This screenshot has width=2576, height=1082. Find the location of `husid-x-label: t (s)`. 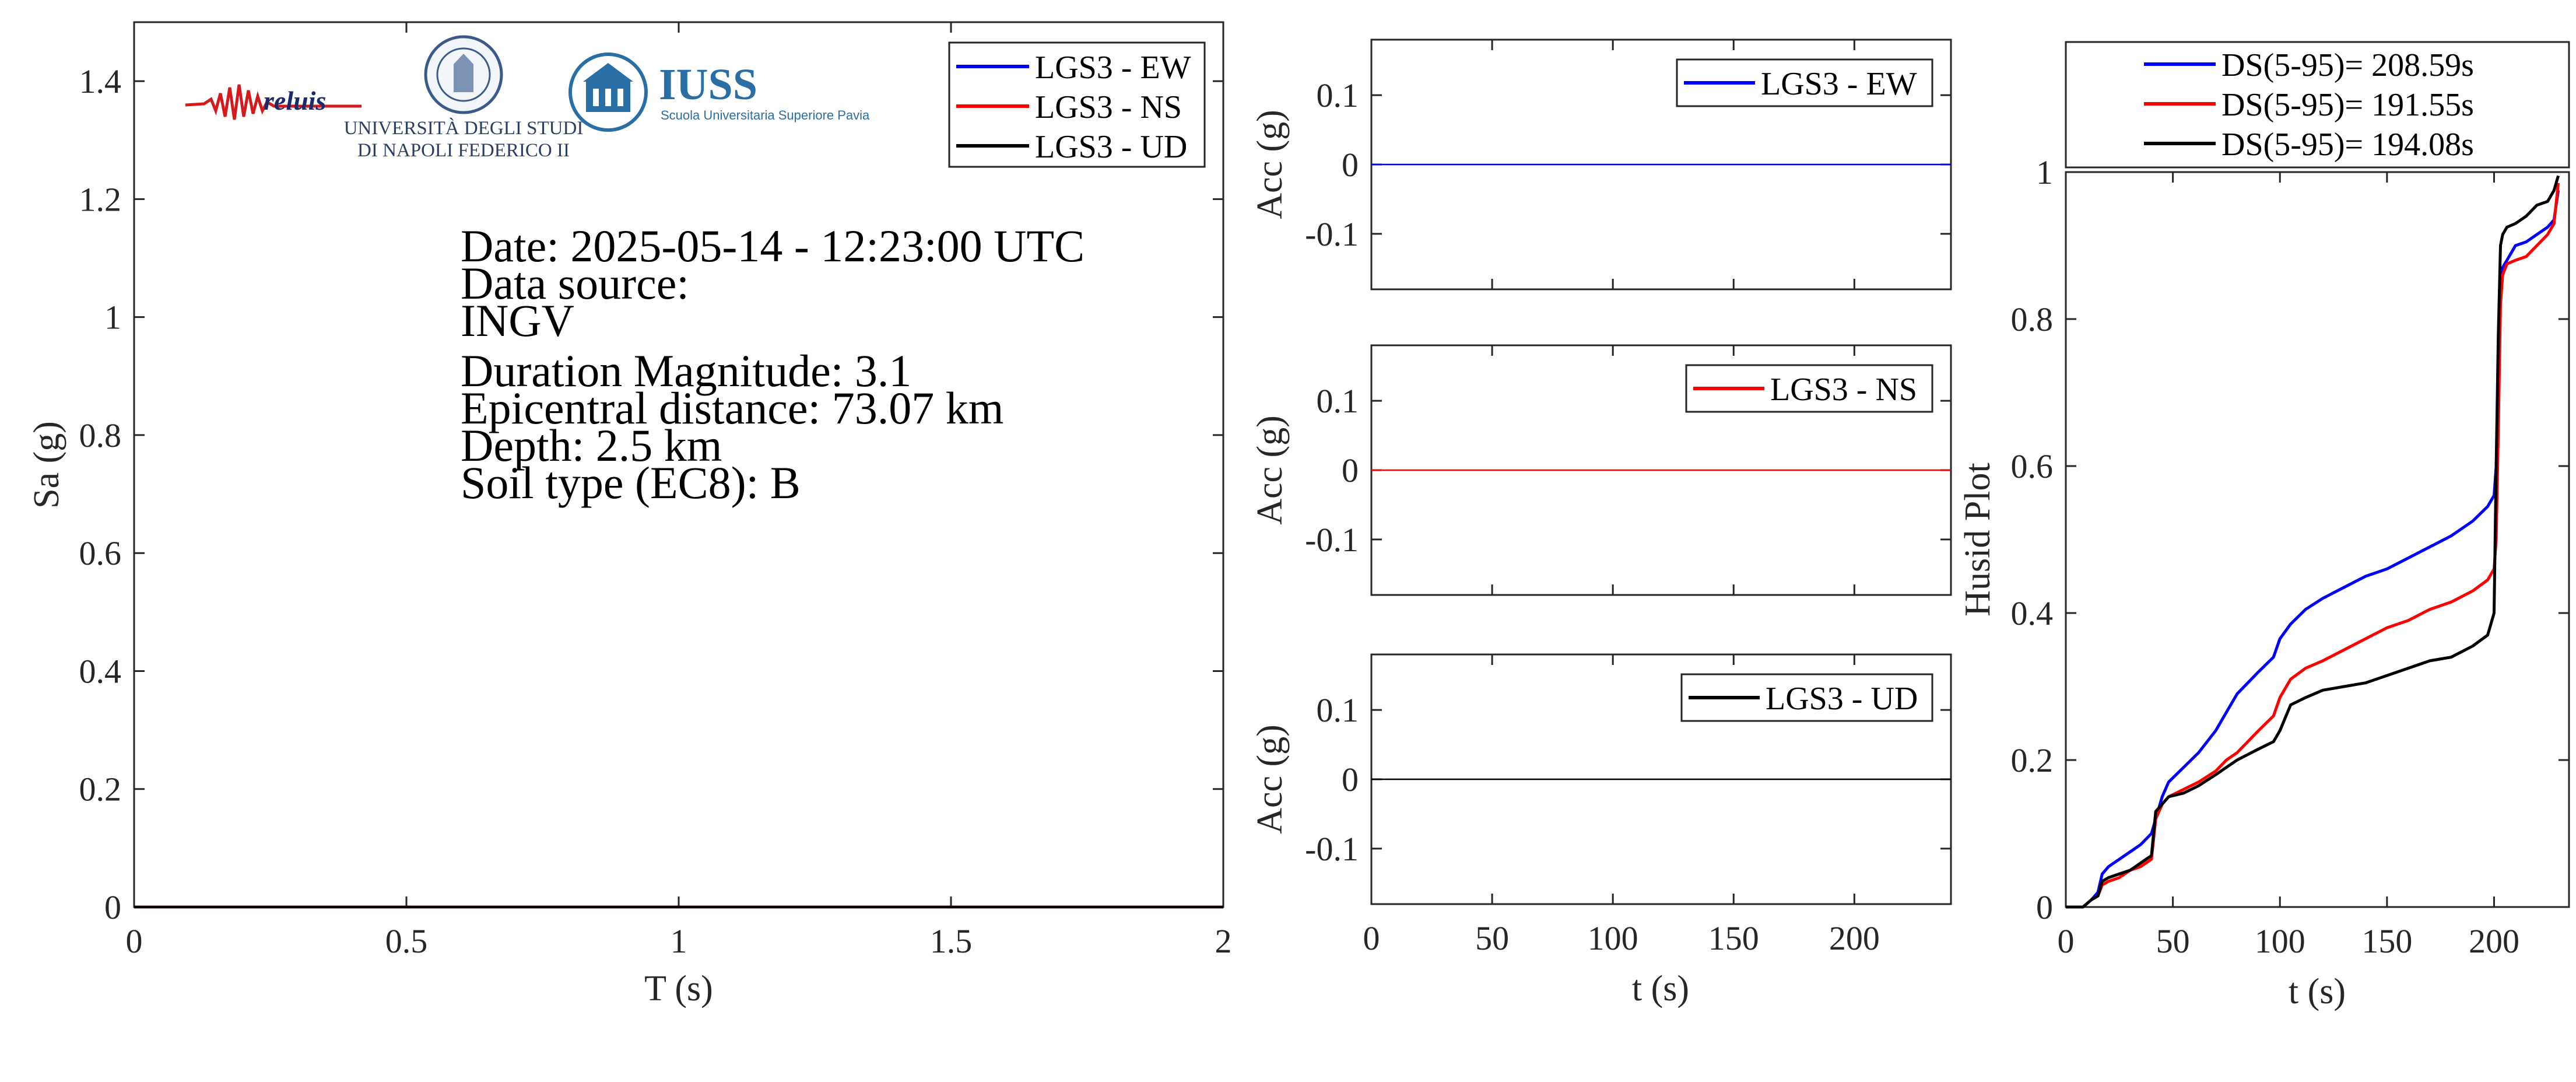

husid-x-label: t (s) is located at coordinates (2317, 991).